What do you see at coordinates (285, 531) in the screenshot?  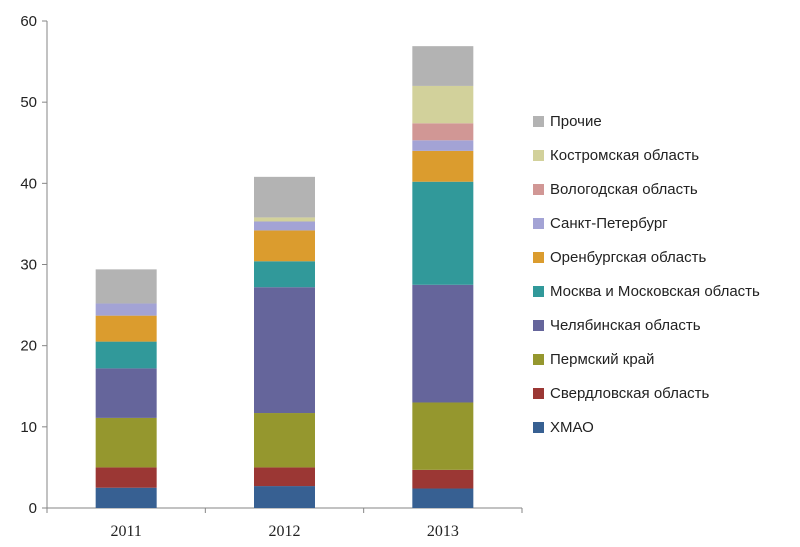 I see `x-tick-label: 2012` at bounding box center [285, 531].